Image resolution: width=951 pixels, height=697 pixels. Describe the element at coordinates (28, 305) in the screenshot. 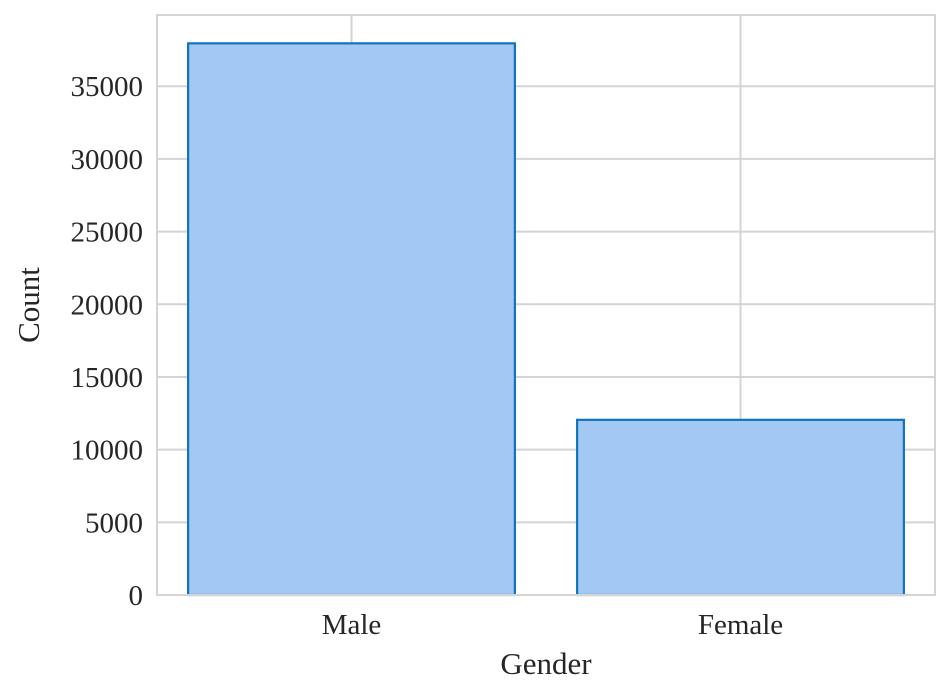

I see `y-axis-title: Count` at that location.